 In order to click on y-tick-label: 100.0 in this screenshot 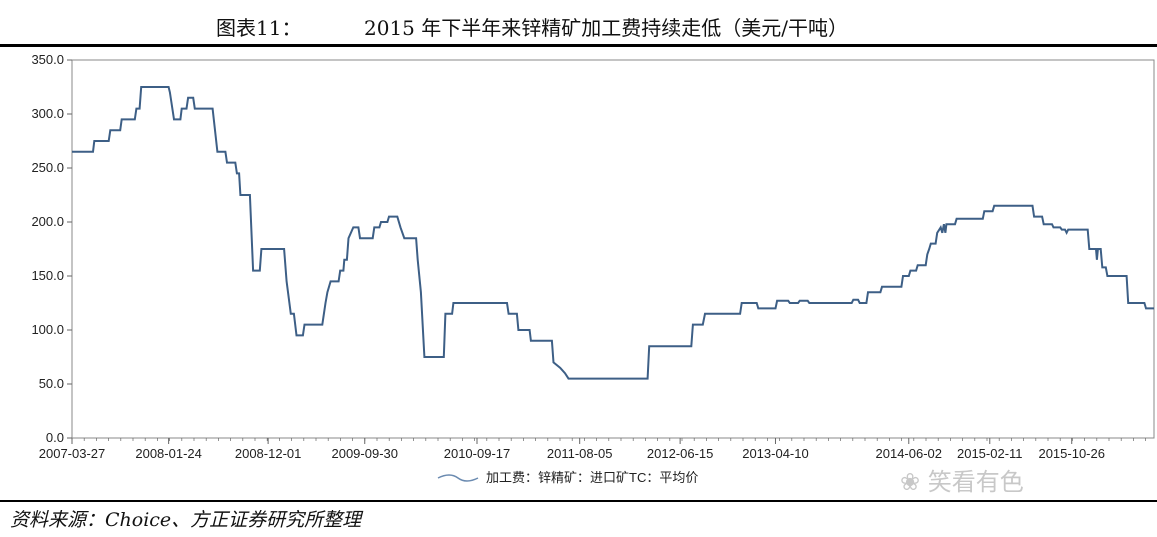, I will do `click(47, 329)`.